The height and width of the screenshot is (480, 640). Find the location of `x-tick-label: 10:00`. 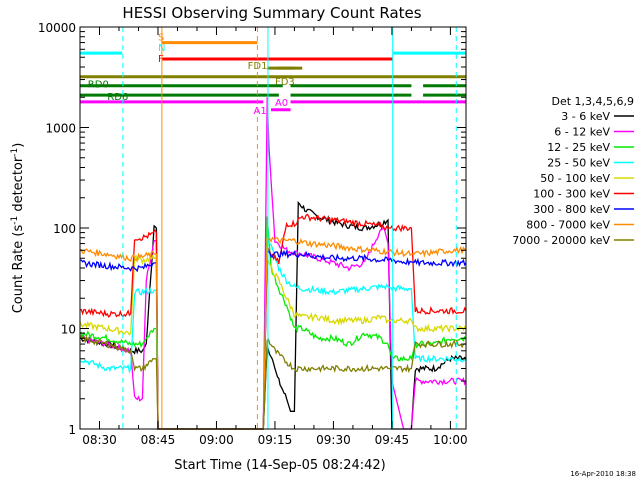

x-tick-label: 10:00 is located at coordinates (450, 440).